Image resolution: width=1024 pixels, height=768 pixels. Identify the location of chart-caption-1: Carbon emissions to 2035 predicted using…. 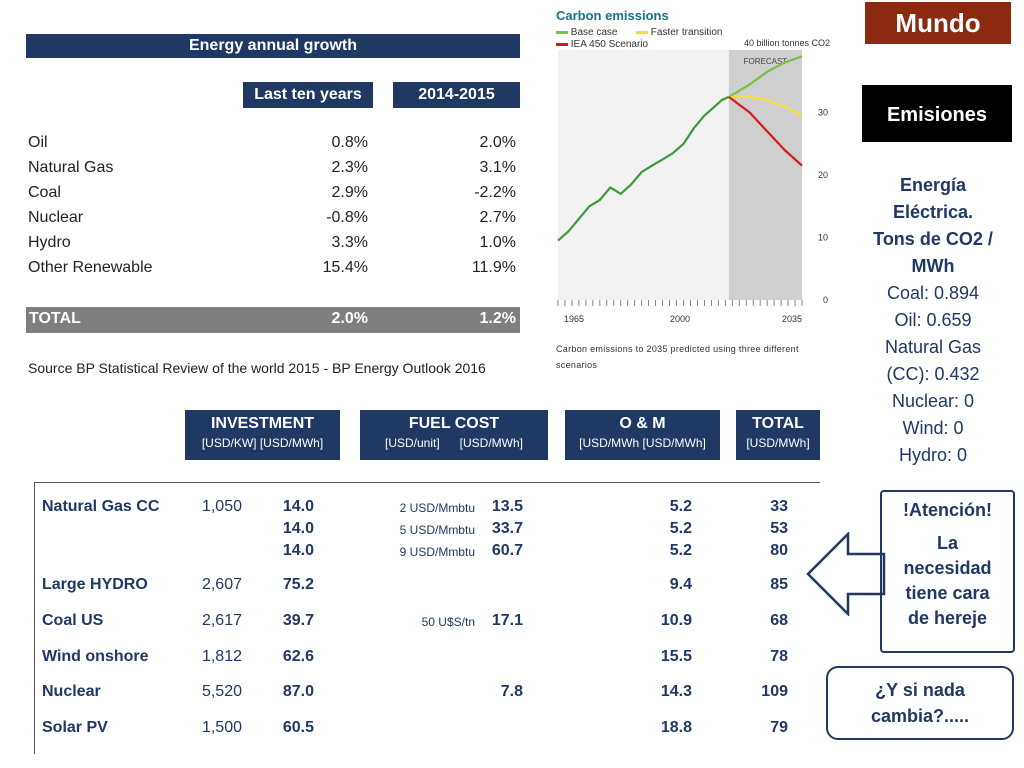
(677, 349).